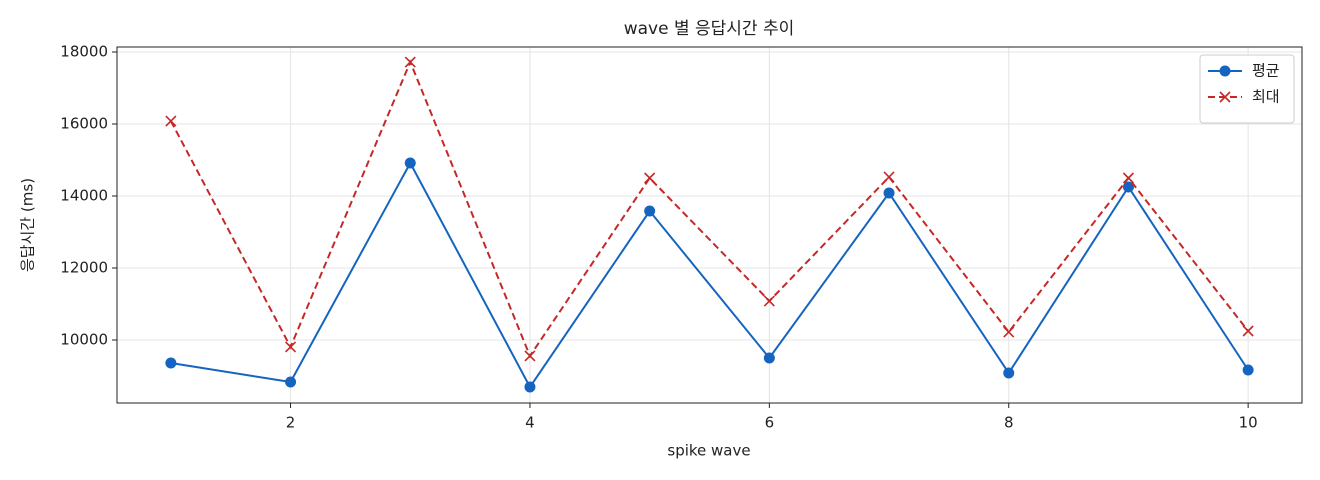 The height and width of the screenshot is (480, 1320). I want to click on legend-label: 평균, so click(1266, 71).